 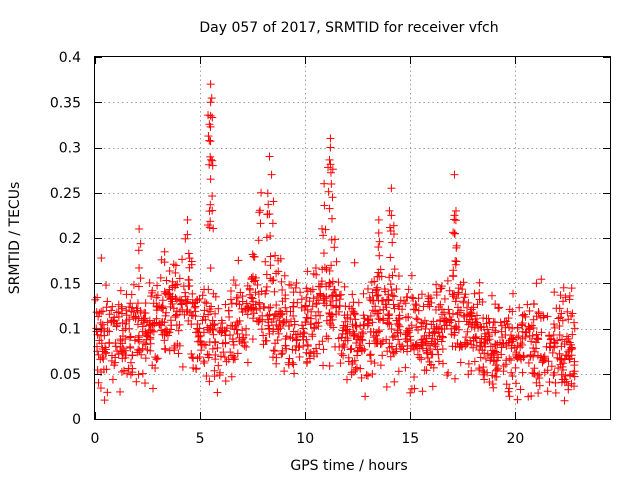 What do you see at coordinates (65, 103) in the screenshot?
I see `y-tick-label: 0.35` at bounding box center [65, 103].